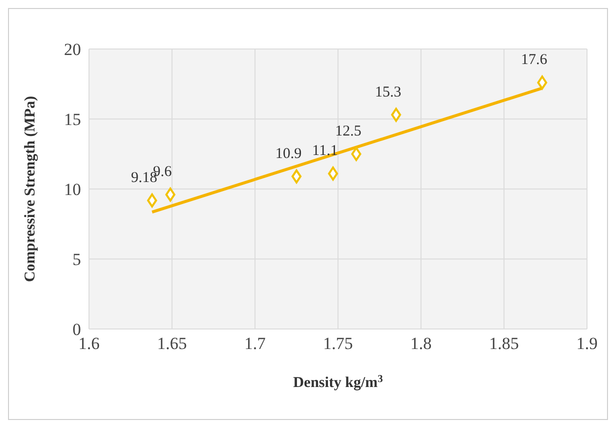  Describe the element at coordinates (325, 151) in the screenshot. I see `data-label: 11.1` at that location.